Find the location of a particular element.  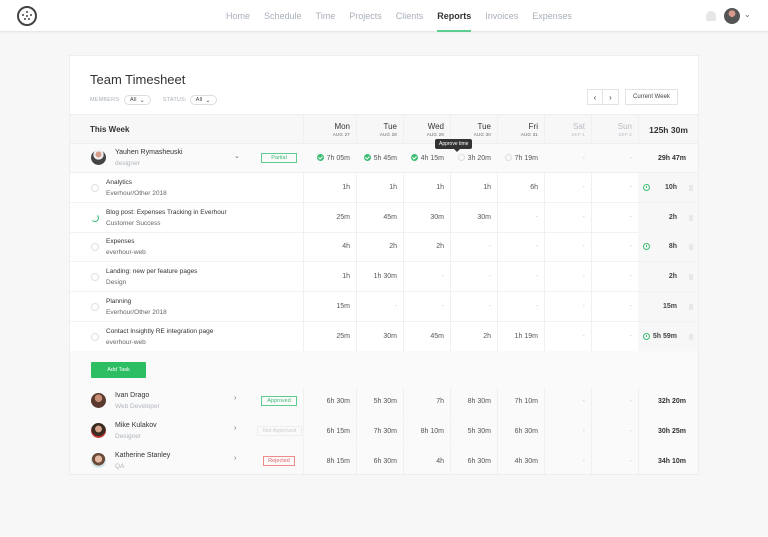

nav-invoices: Invoices is located at coordinates (502, 16).